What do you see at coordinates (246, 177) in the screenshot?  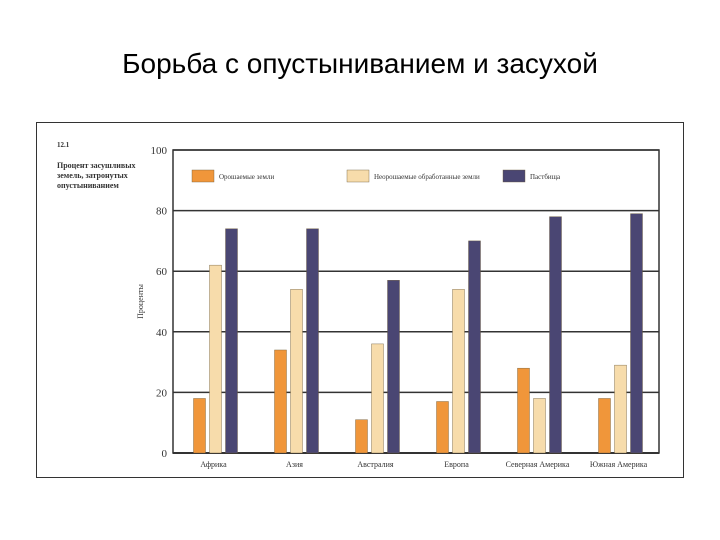 I see `legend-label: Орошаемые земли` at bounding box center [246, 177].